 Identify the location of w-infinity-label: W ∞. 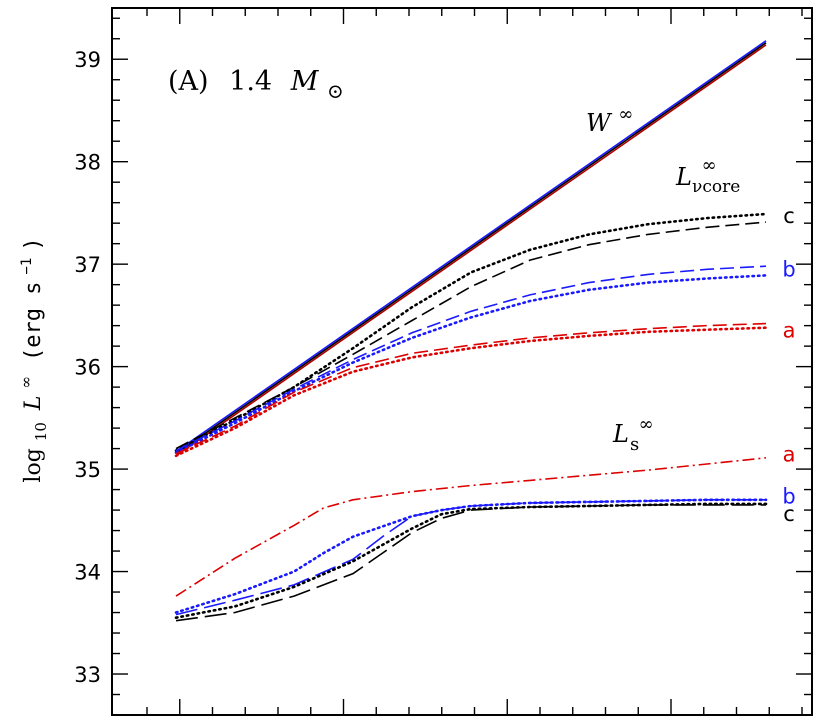
(609, 120).